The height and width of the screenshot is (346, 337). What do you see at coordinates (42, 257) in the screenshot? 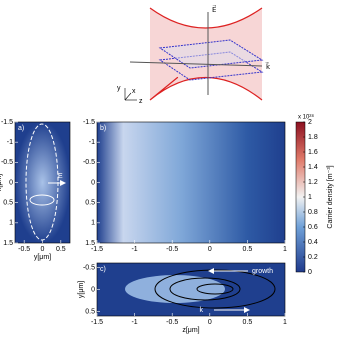
I see `x-axis-label: y[μm]` at bounding box center [42, 257].